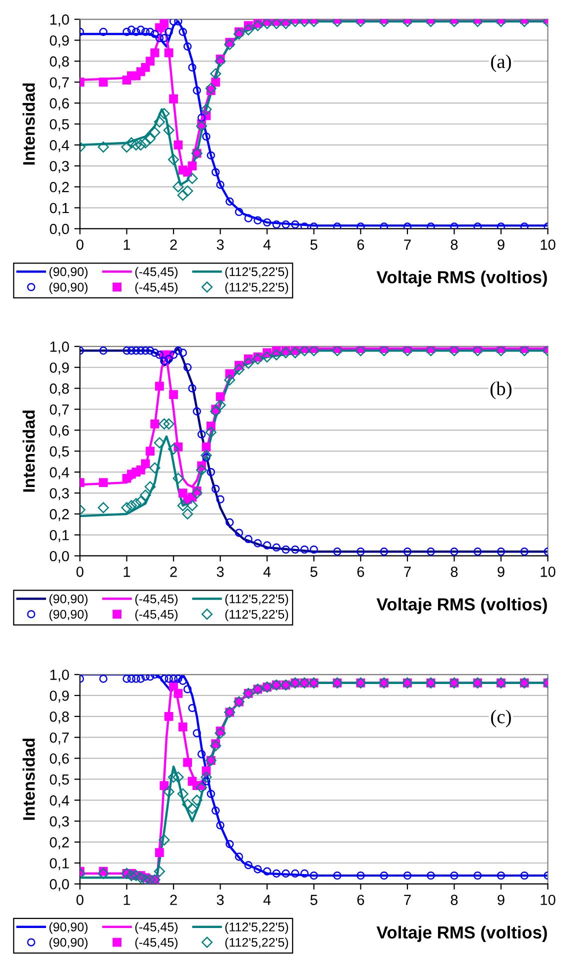 Image resolution: width=563 pixels, height=965 pixels. Describe the element at coordinates (59, 676) in the screenshot. I see `y-tick-label: 1,0` at that location.